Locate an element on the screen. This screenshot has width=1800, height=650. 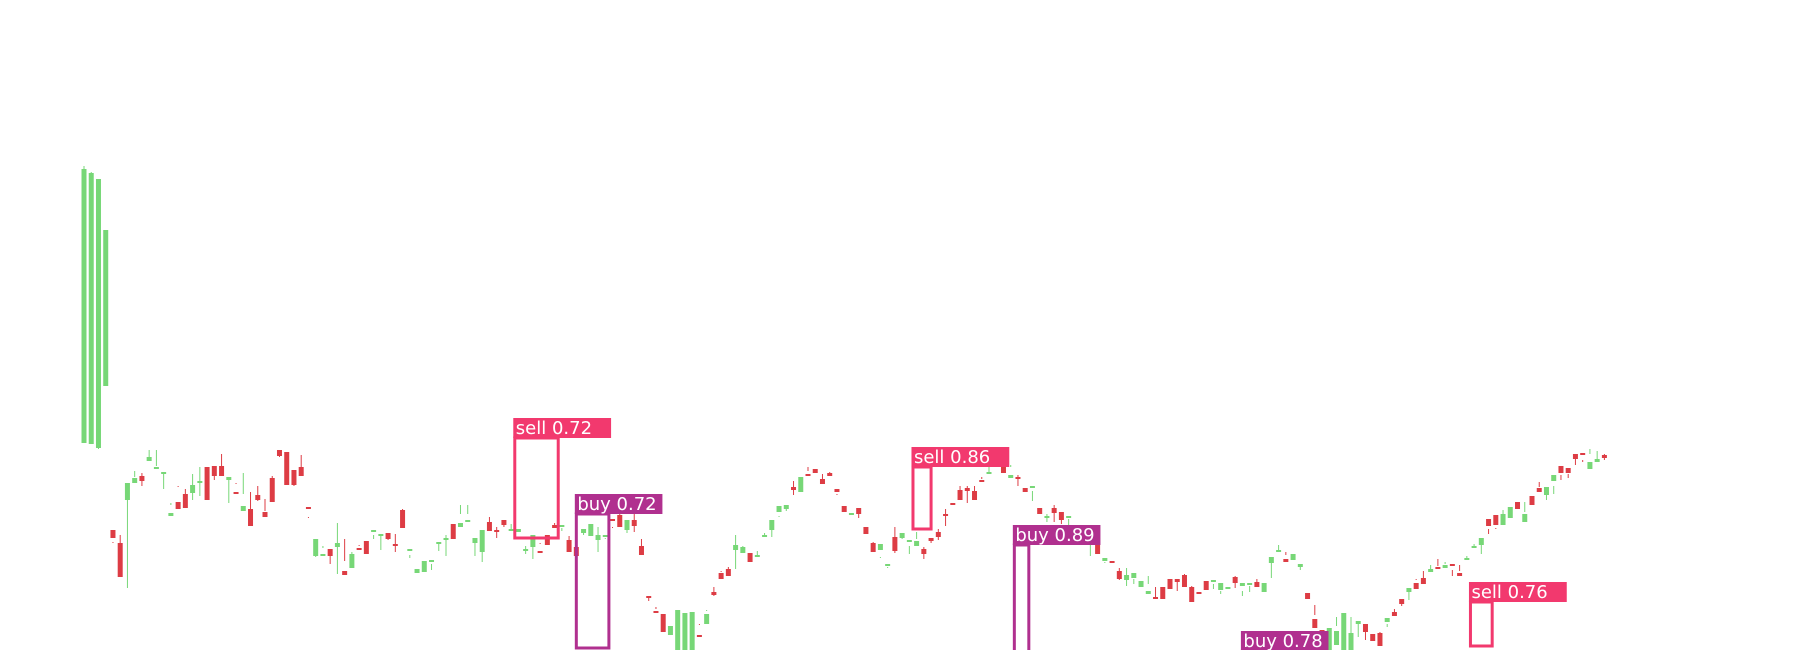
buy-label: buy 0.78 is located at coordinates (1282, 640).